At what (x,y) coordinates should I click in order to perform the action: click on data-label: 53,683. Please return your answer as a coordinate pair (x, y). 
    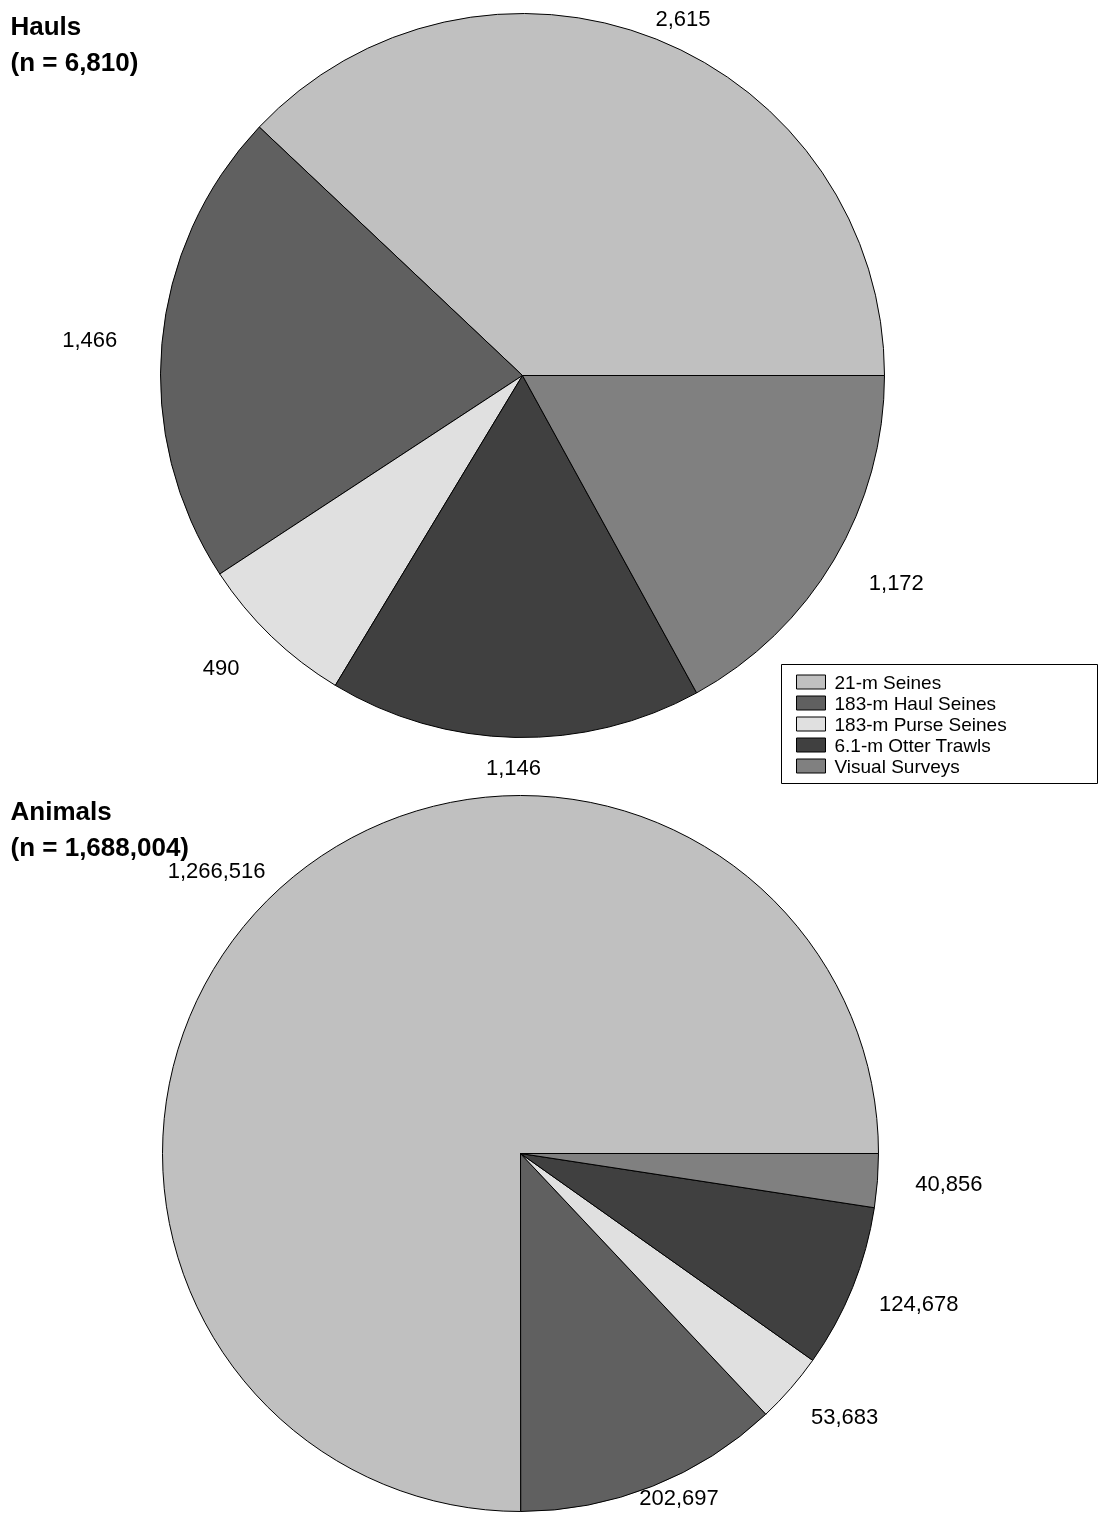
    Looking at the image, I should click on (844, 1417).